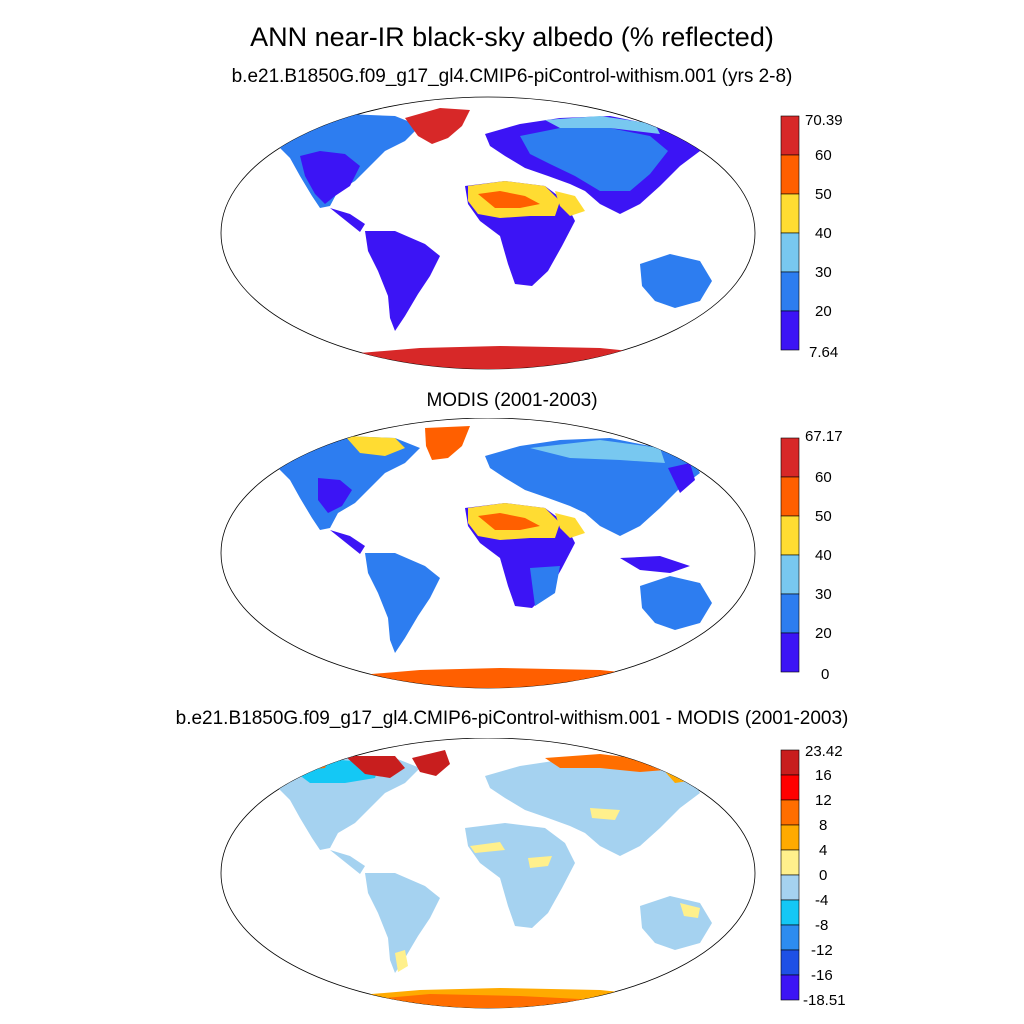 The image size is (1024, 1024). What do you see at coordinates (823, 555) in the screenshot?
I see `colorbar-2-level: 40` at bounding box center [823, 555].